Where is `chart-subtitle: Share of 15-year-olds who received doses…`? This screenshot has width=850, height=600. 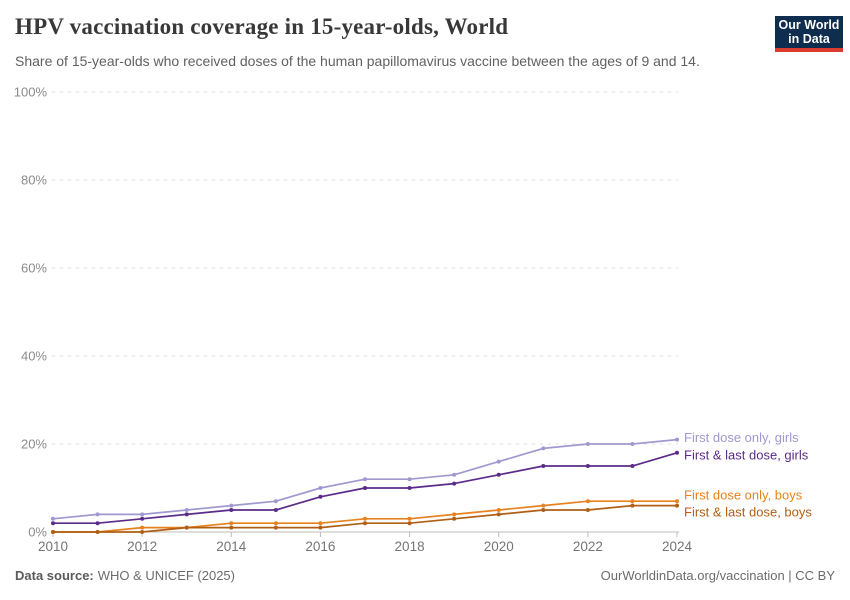 chart-subtitle: Share of 15-year-olds who received doses… is located at coordinates (357, 61).